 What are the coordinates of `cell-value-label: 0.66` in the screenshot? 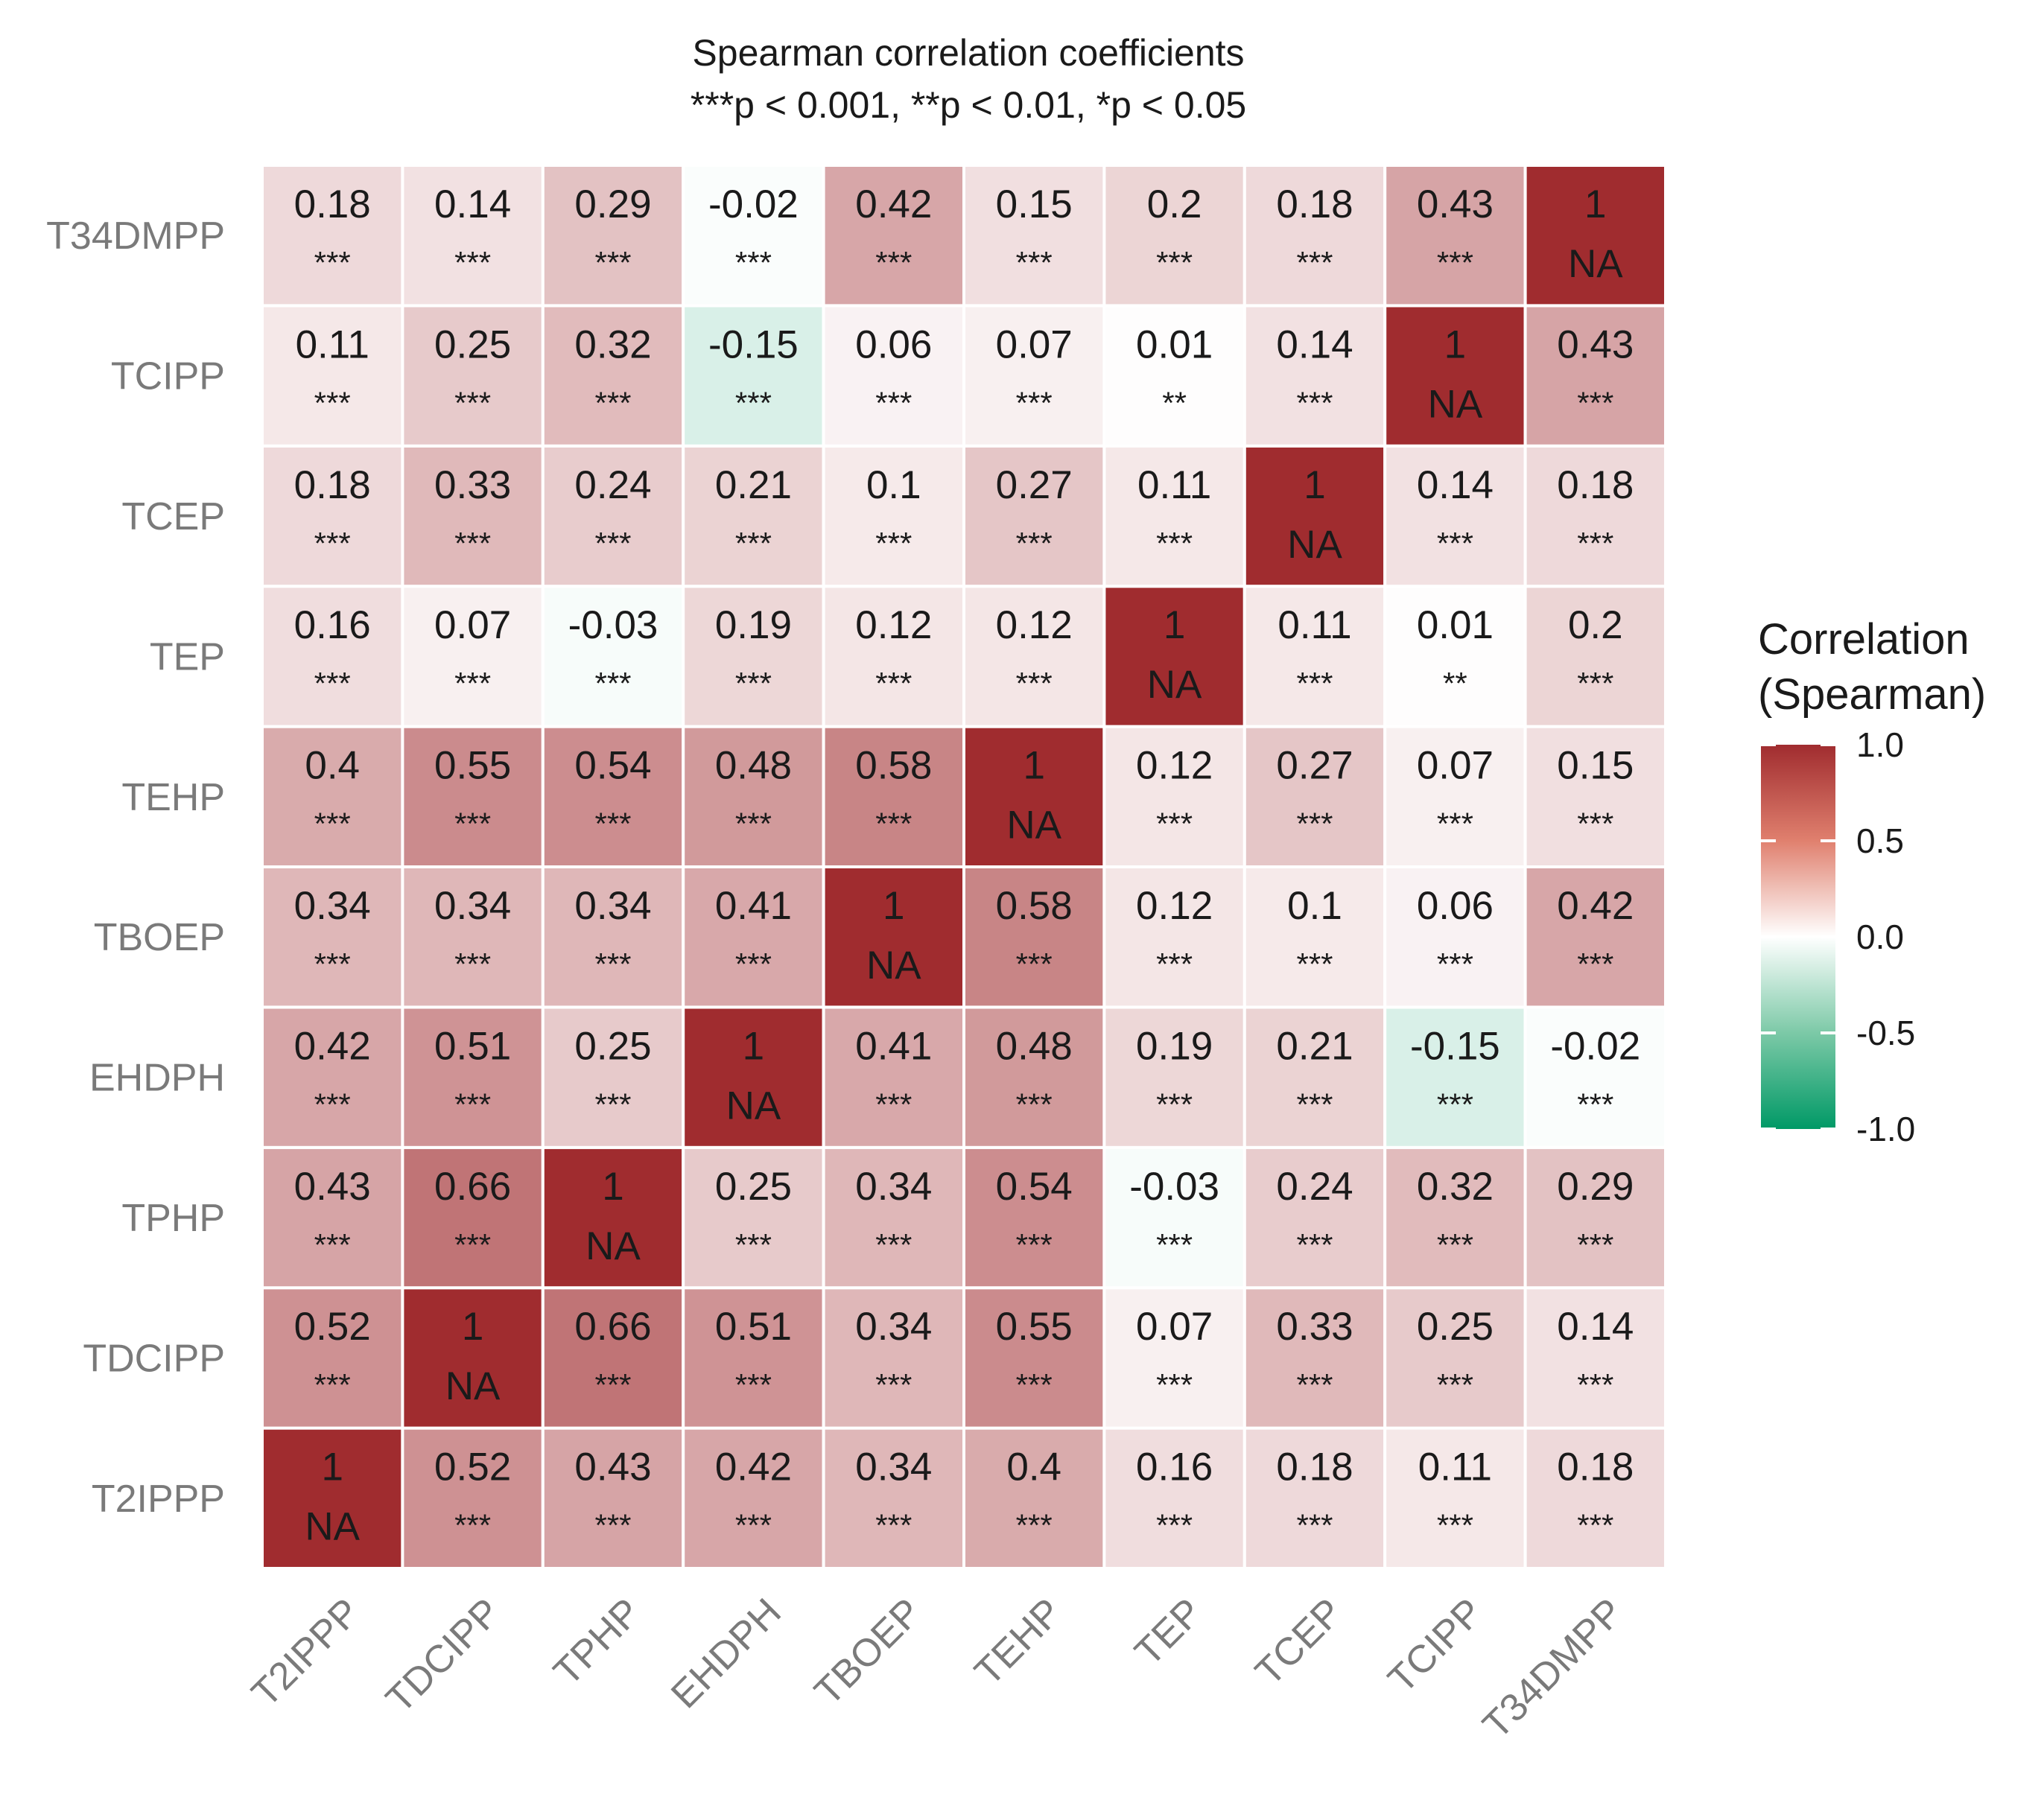 It's located at (613, 1327).